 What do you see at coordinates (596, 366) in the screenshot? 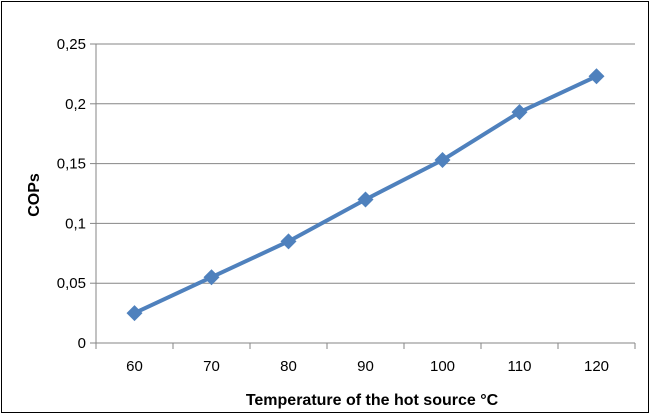
I see `x-tick-label-120: 120` at bounding box center [596, 366].